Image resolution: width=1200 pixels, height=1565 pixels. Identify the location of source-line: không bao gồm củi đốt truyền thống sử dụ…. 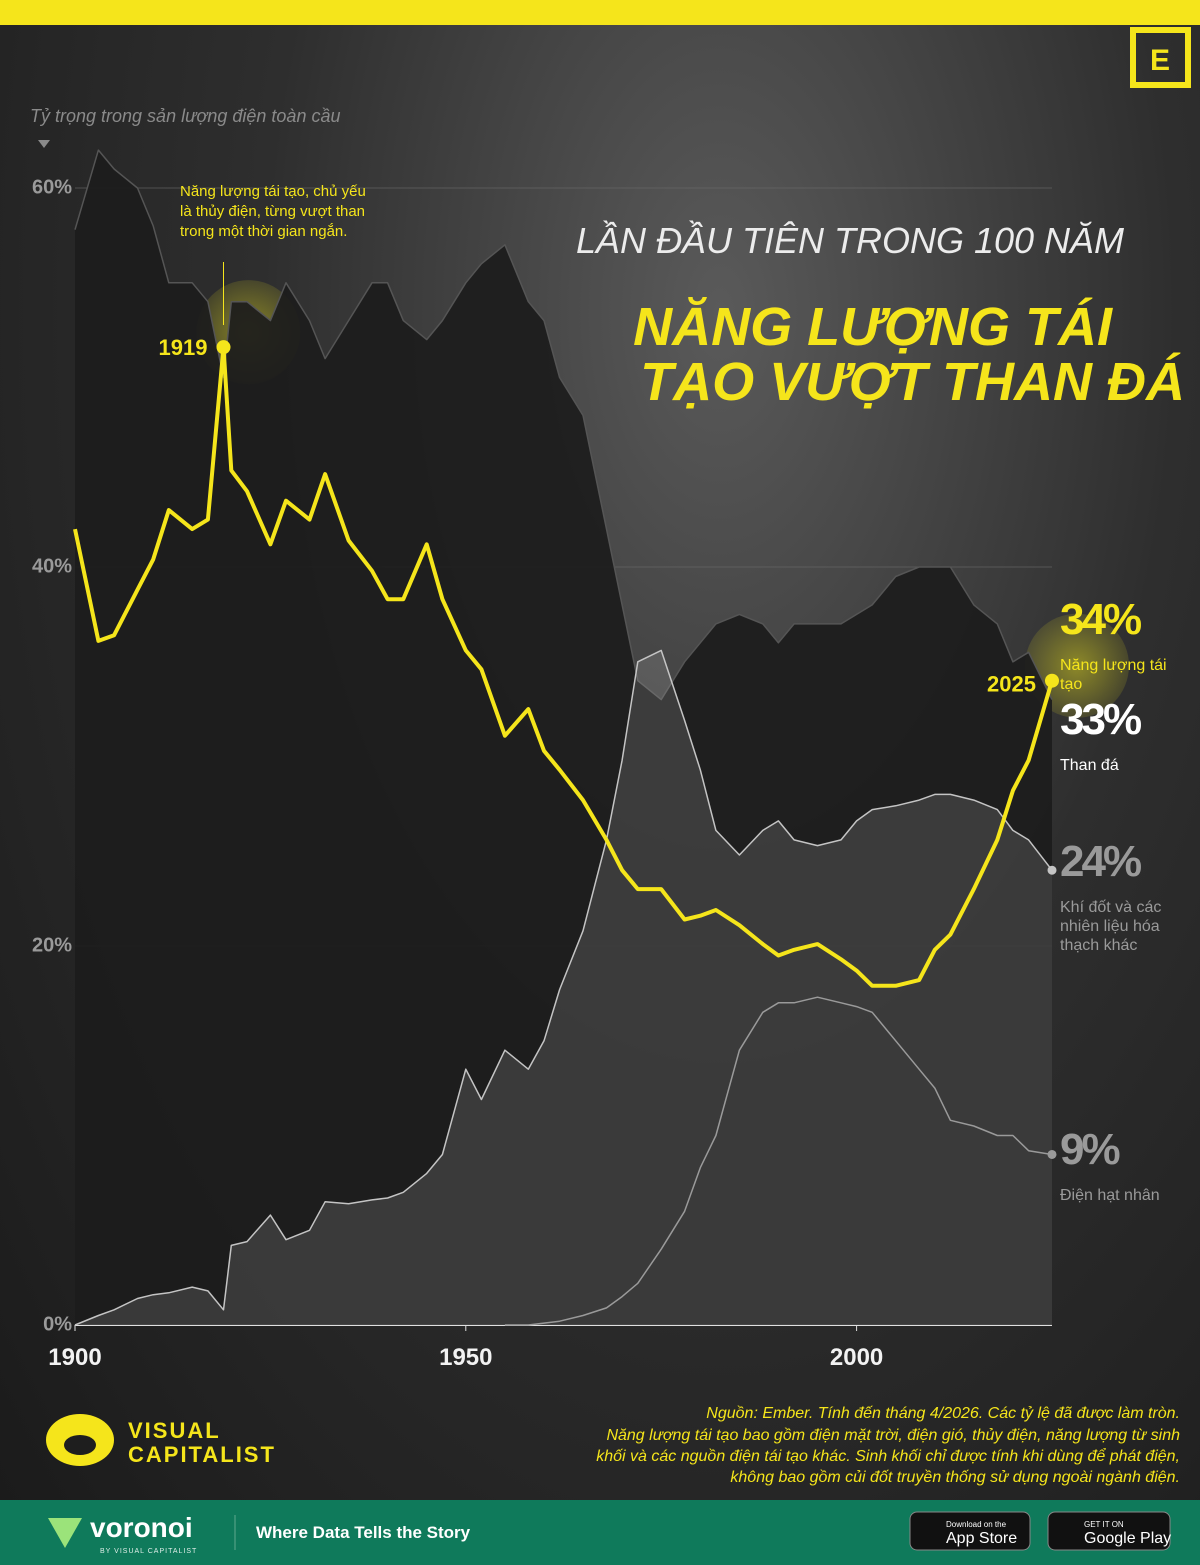
(955, 1477).